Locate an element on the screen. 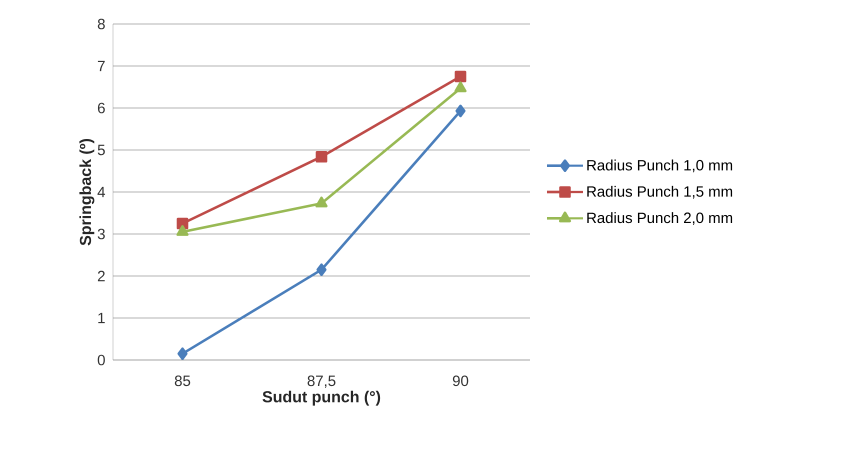 The image size is (846, 452). y-tick-label: 5 is located at coordinates (101, 150).